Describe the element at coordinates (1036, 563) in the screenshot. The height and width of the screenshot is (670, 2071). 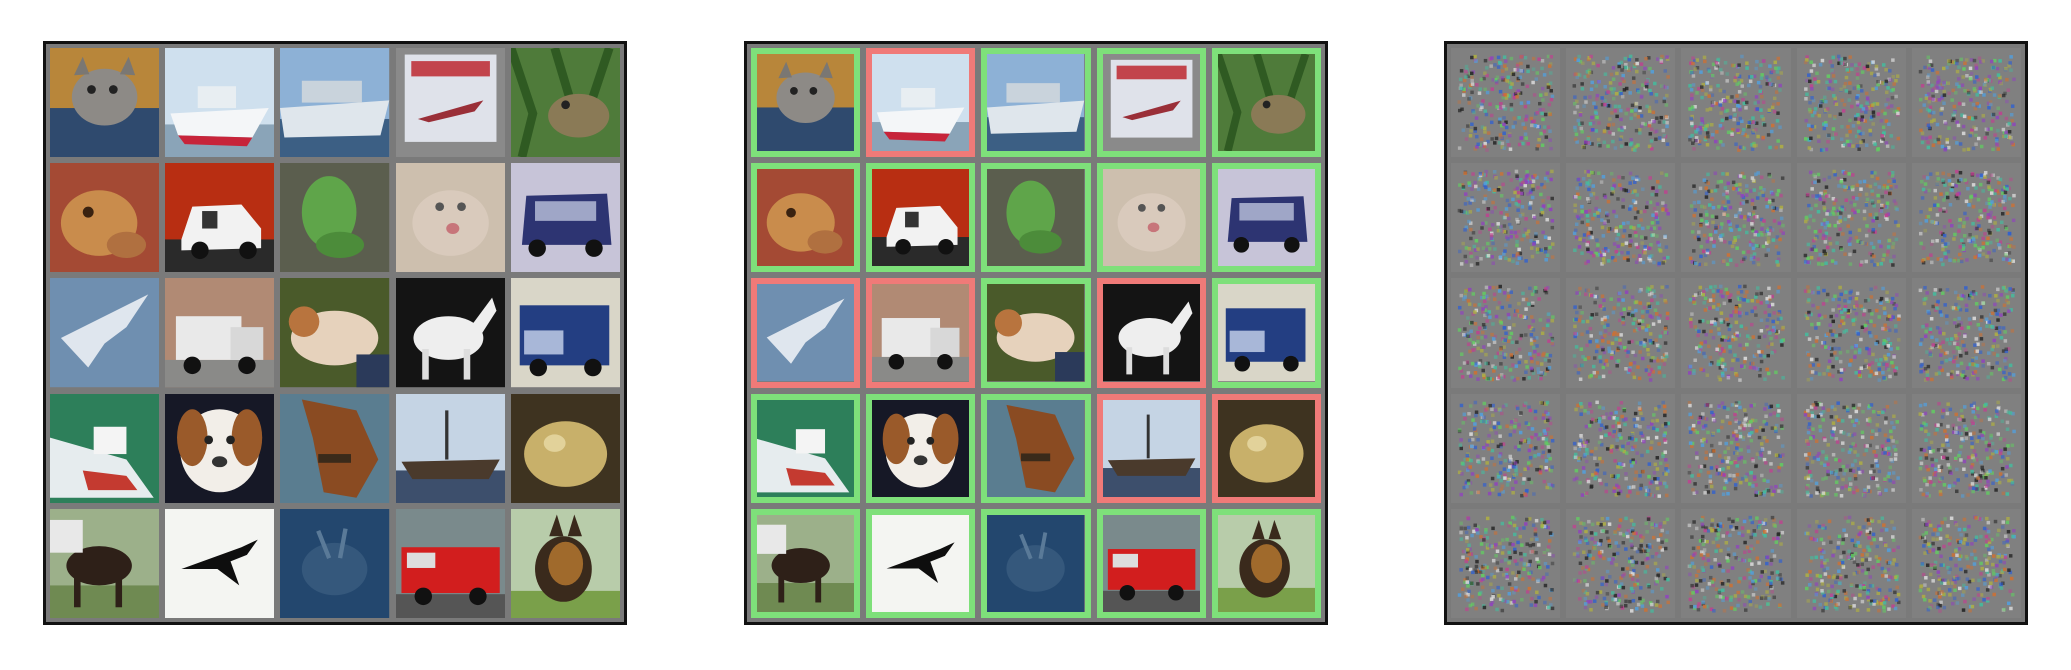
I see `adversarial-deer-image` at that location.